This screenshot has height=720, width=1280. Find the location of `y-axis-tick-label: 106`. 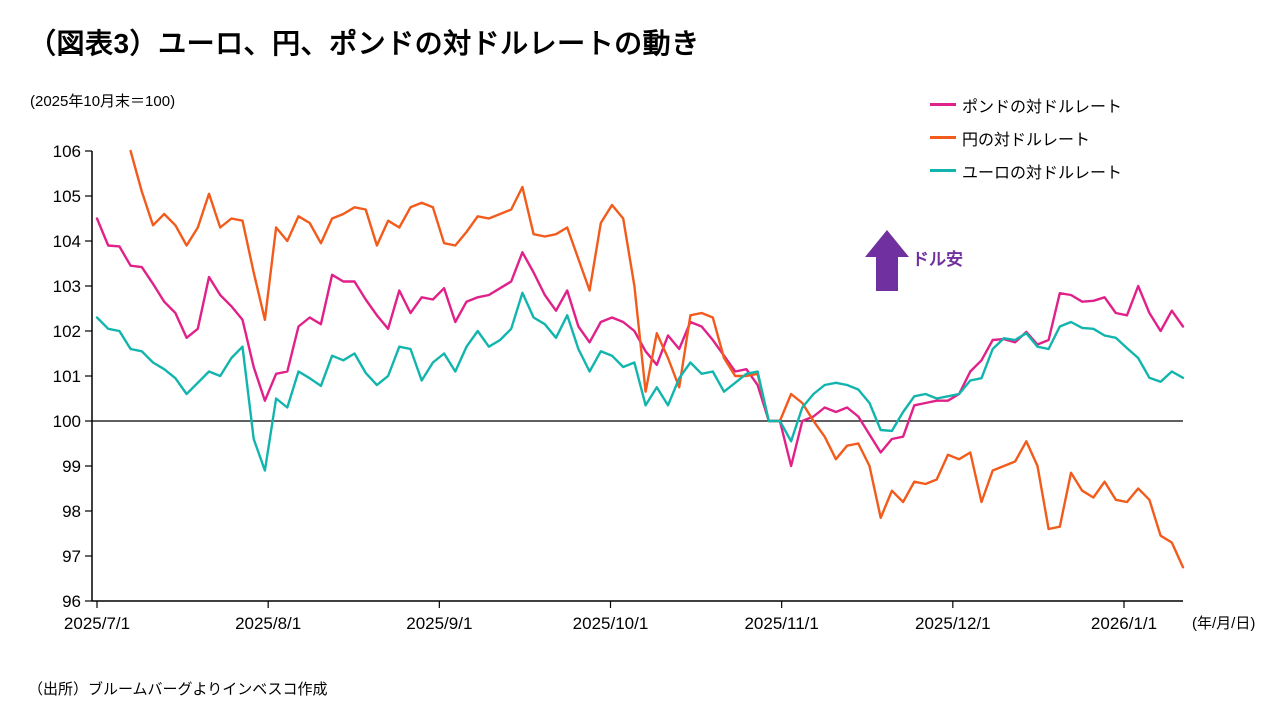

y-axis-tick-label: 106 is located at coordinates (67, 151).